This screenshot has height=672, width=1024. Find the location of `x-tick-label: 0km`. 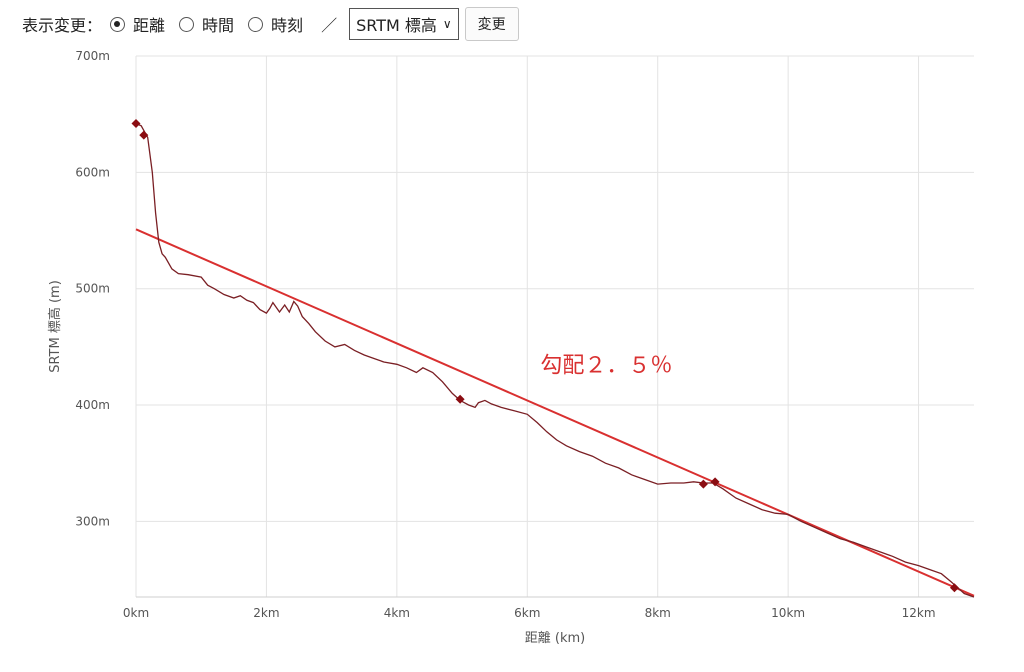

x-tick-label: 0km is located at coordinates (136, 613).